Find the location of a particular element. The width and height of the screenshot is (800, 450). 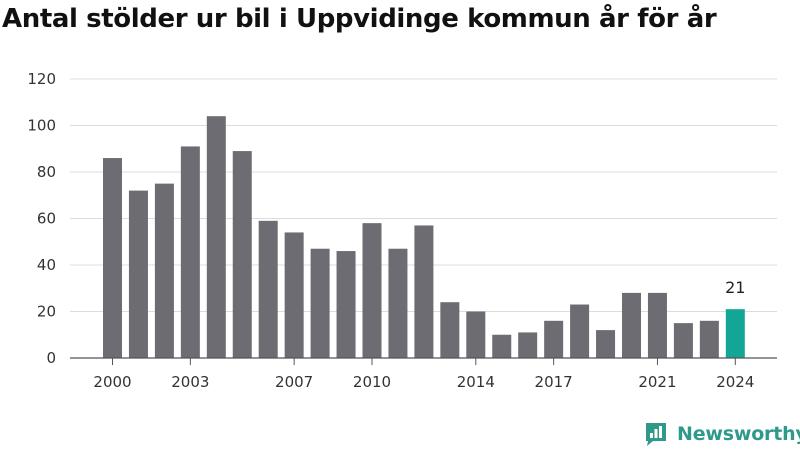

bar-2012 is located at coordinates (424, 291).